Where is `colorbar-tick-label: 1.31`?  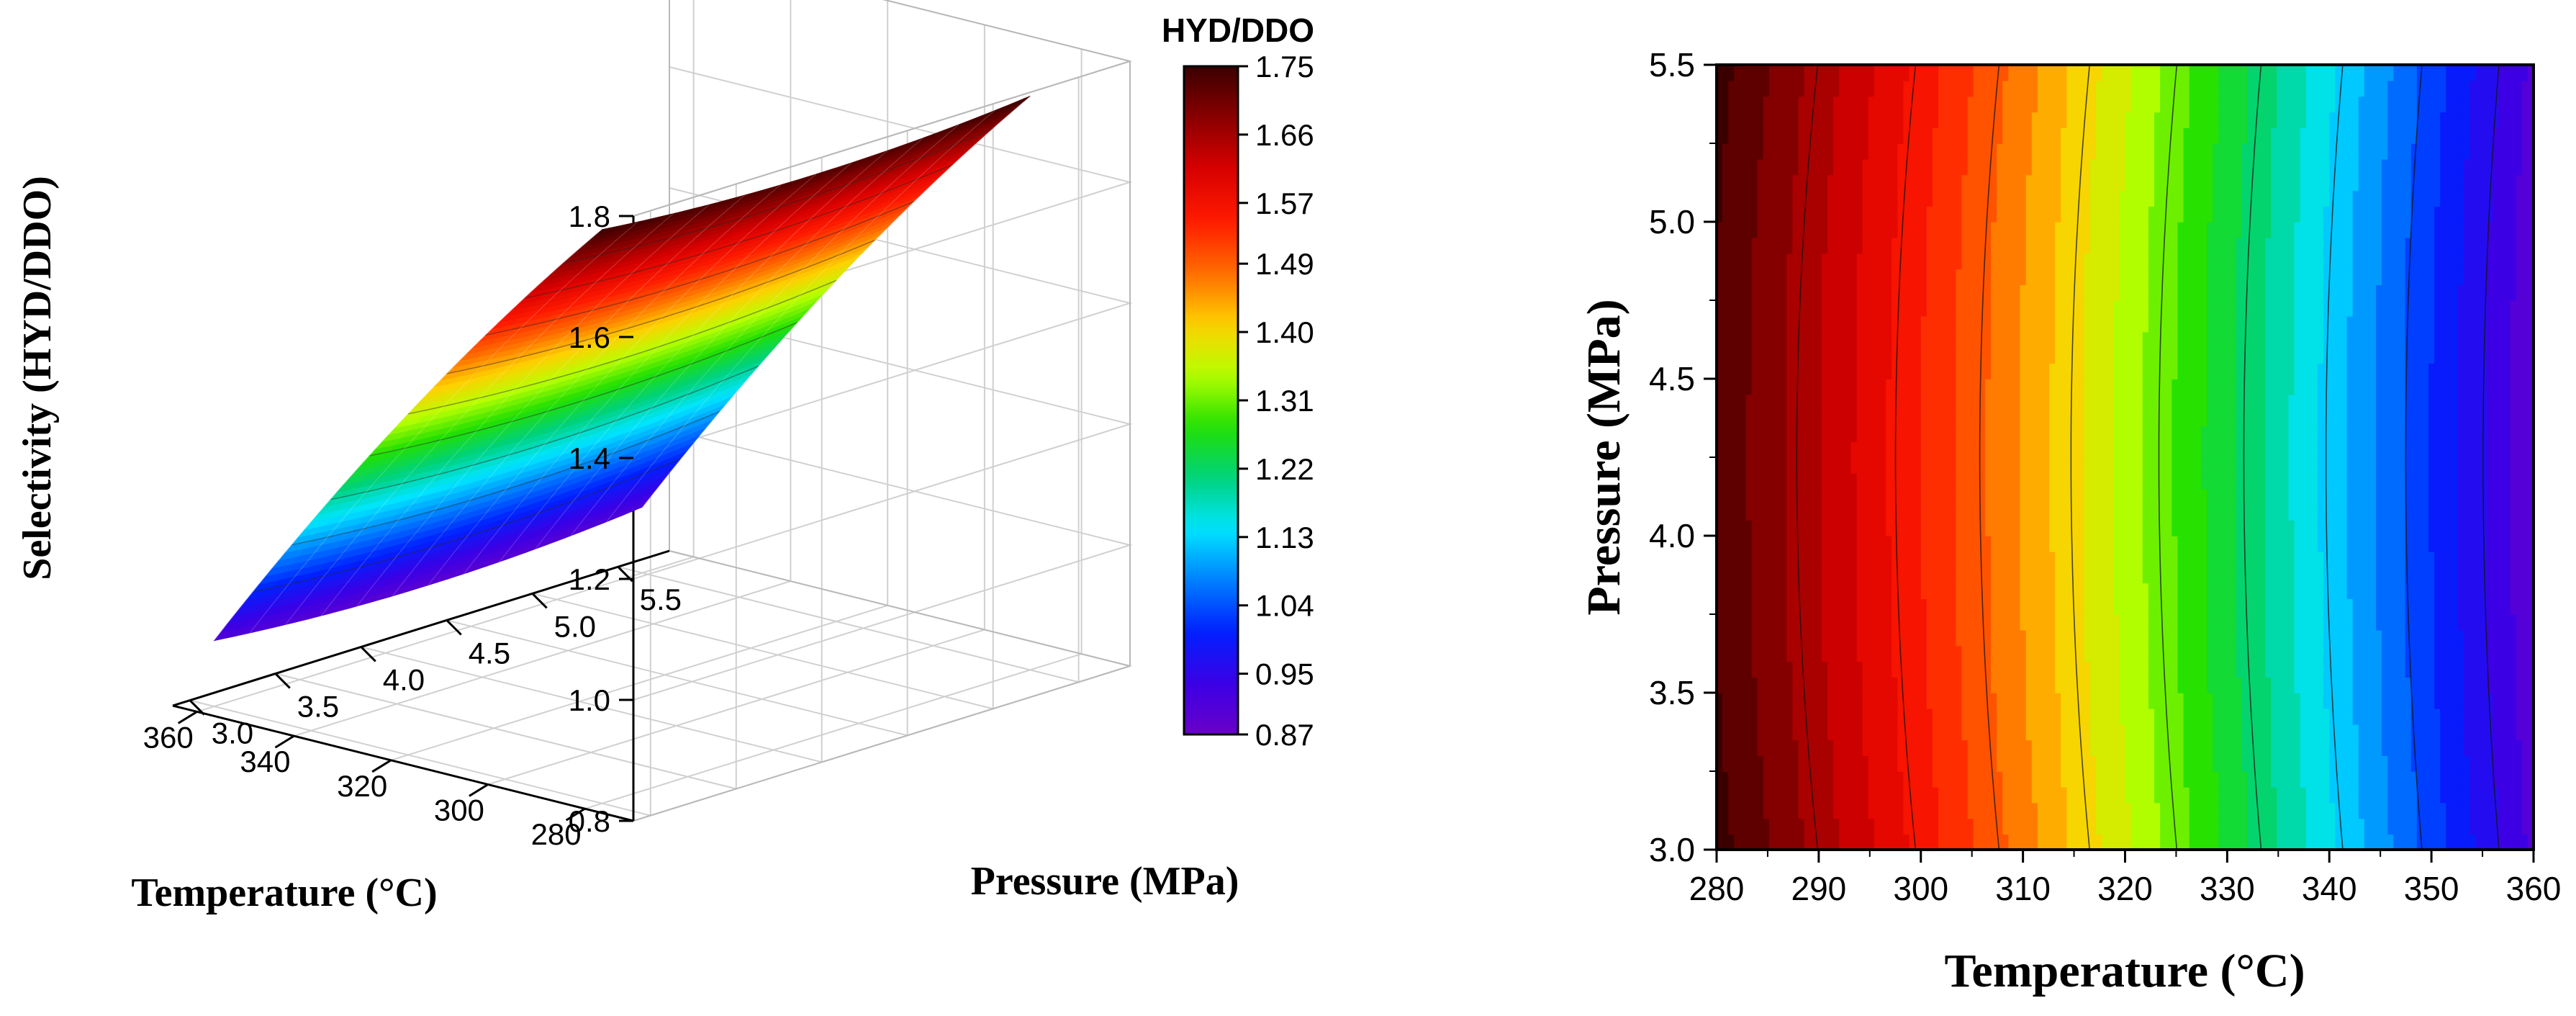 colorbar-tick-label: 1.31 is located at coordinates (1284, 401).